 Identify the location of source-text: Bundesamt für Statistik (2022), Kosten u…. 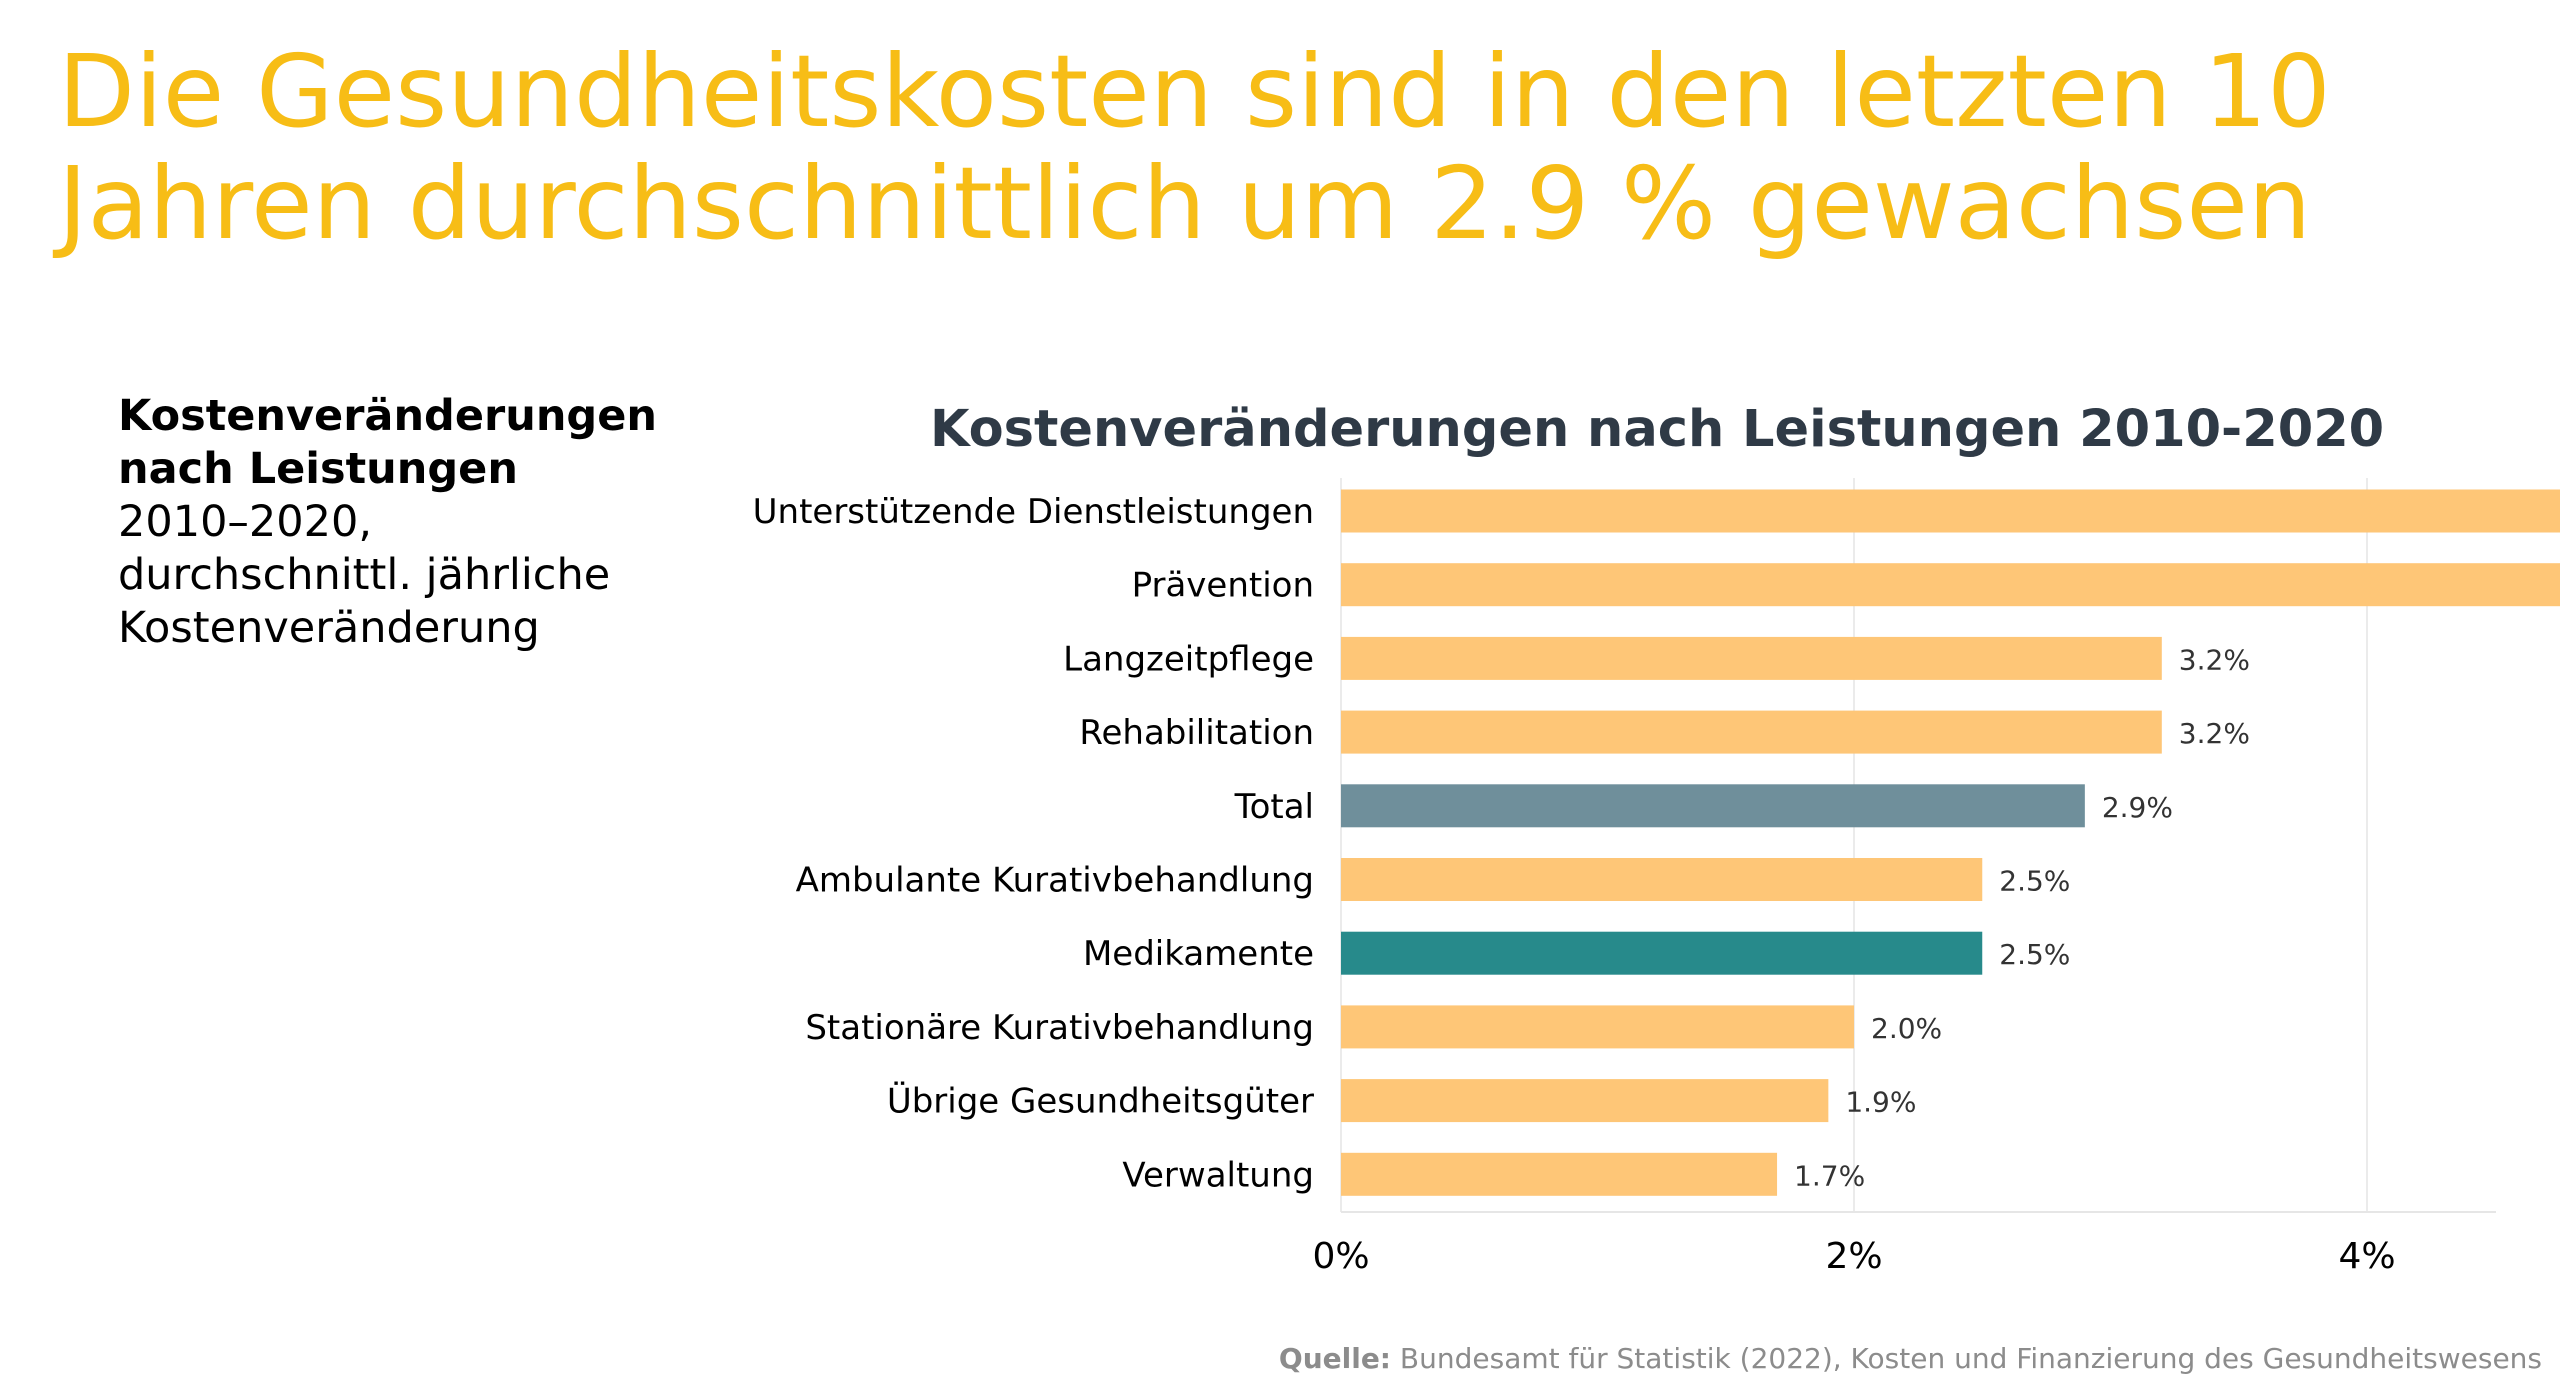
(1970, 1358).